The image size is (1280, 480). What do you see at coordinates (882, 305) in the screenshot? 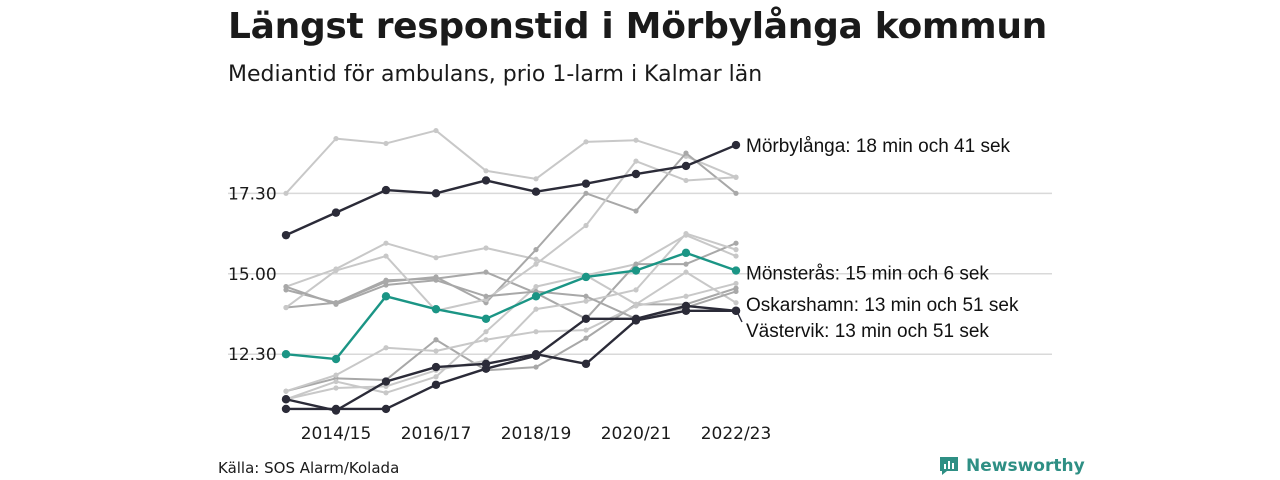
I see `series-label: Oskarshamn: 13 min och 51 sek` at bounding box center [882, 305].